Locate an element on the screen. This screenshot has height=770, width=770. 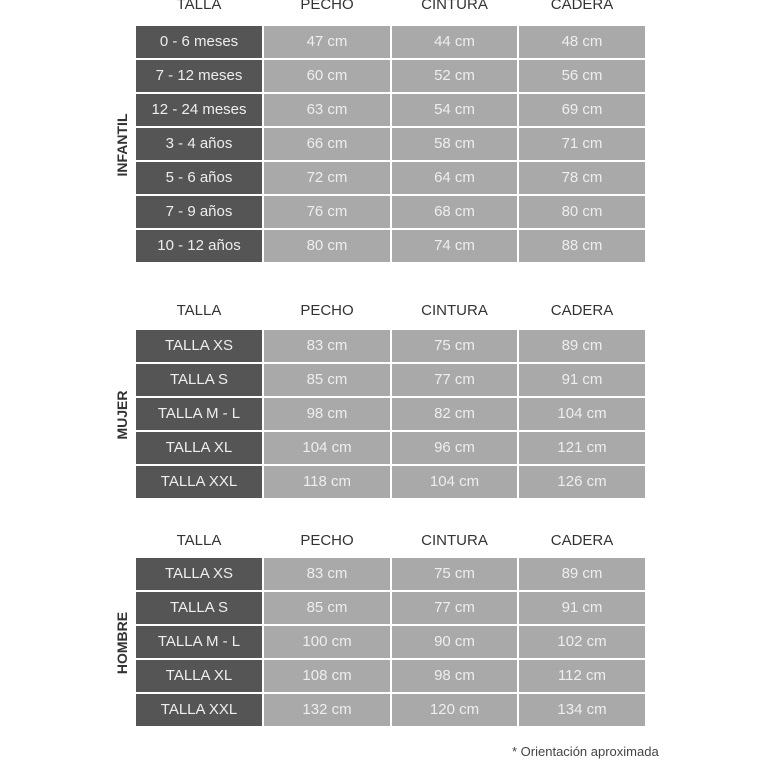
measurement-cell: 66 cm is located at coordinates (327, 144).